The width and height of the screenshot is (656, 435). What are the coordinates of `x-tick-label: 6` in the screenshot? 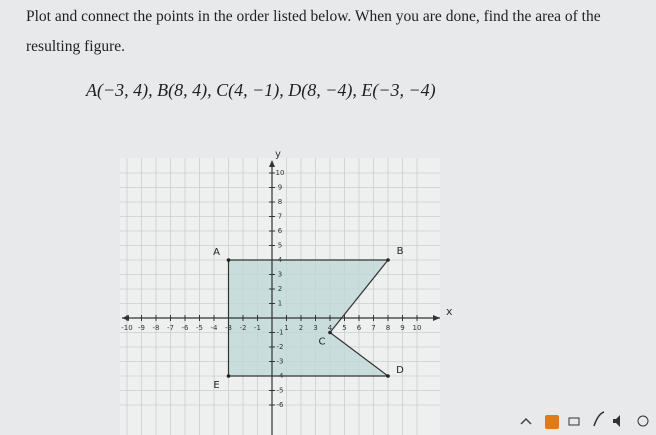 It's located at (359, 328).